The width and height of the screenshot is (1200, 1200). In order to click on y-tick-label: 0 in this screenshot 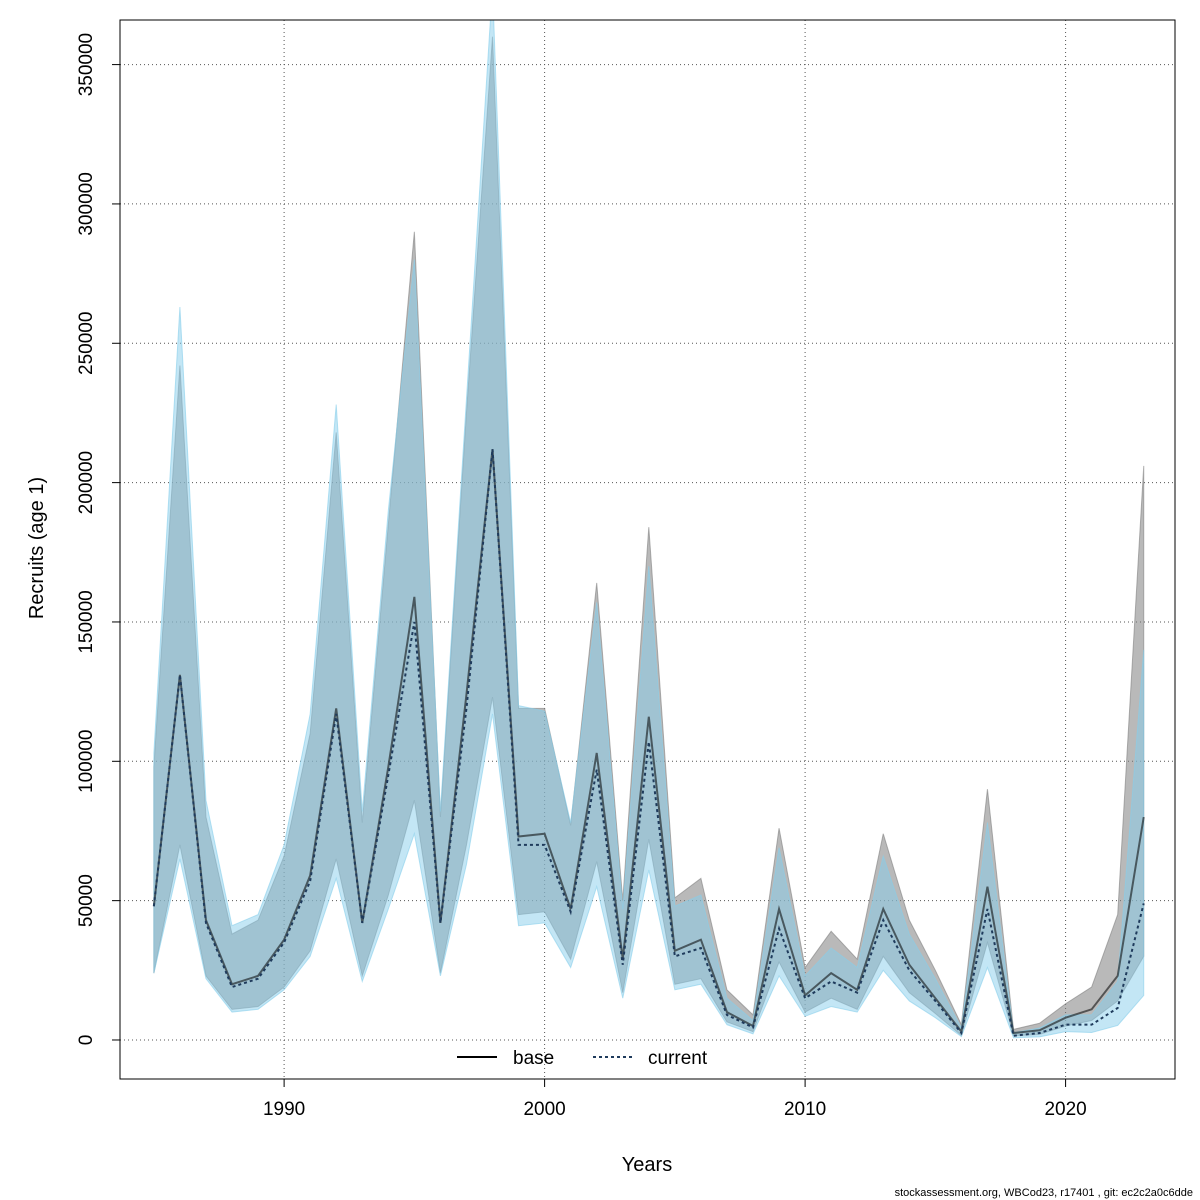, I will do `click(86, 1040)`.